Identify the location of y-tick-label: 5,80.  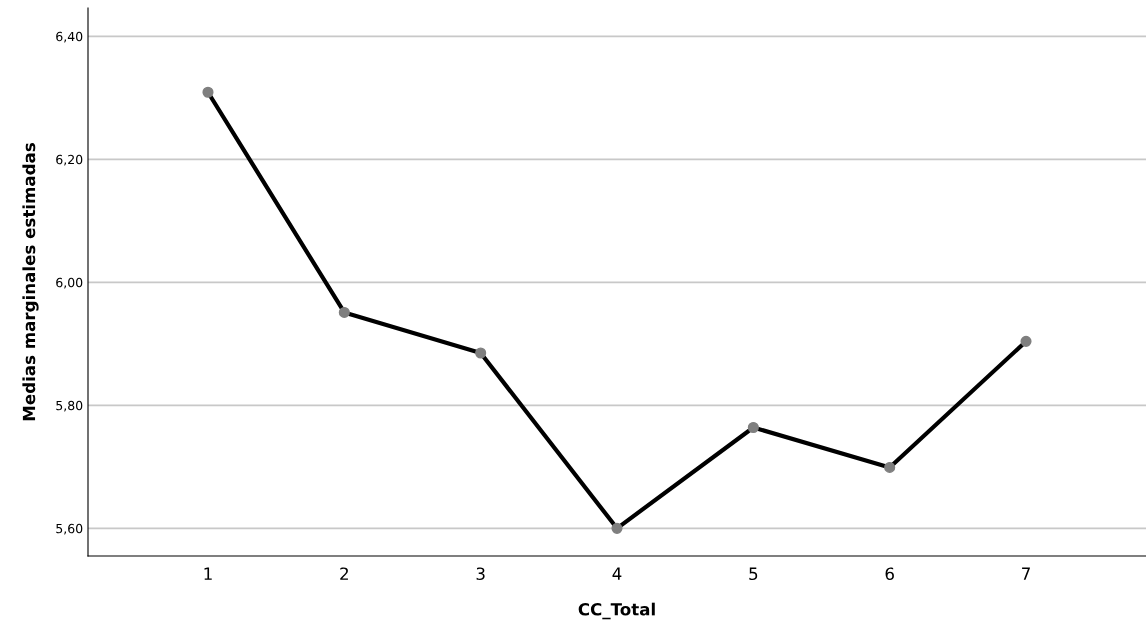
(69, 406).